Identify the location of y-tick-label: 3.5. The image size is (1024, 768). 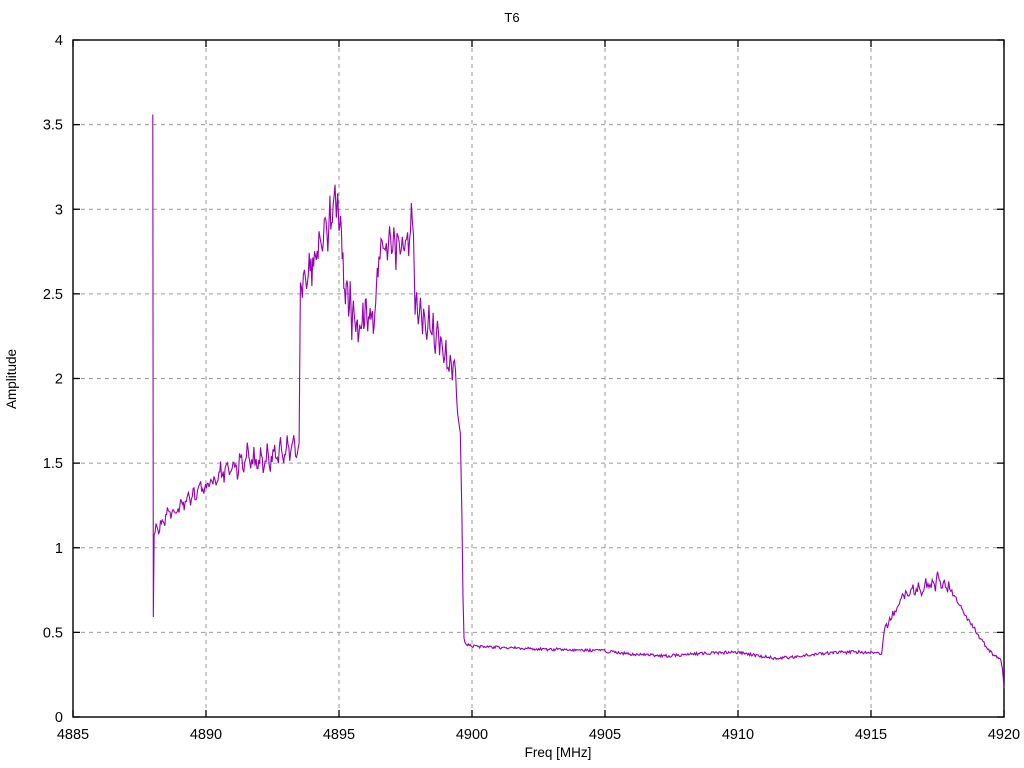
(53, 126).